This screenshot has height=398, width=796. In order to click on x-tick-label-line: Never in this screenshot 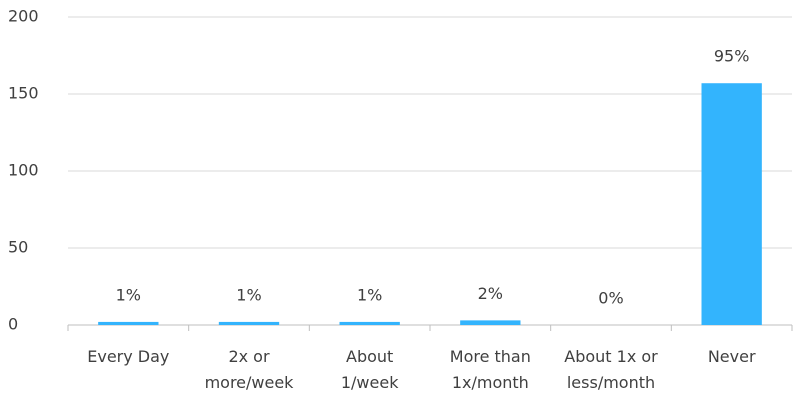, I will do `click(732, 356)`.